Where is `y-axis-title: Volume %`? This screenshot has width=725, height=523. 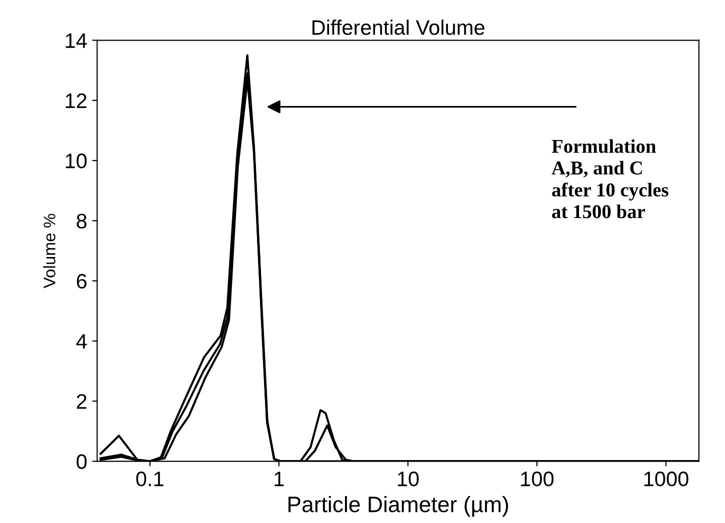 y-axis-title: Volume % is located at coordinates (49, 251).